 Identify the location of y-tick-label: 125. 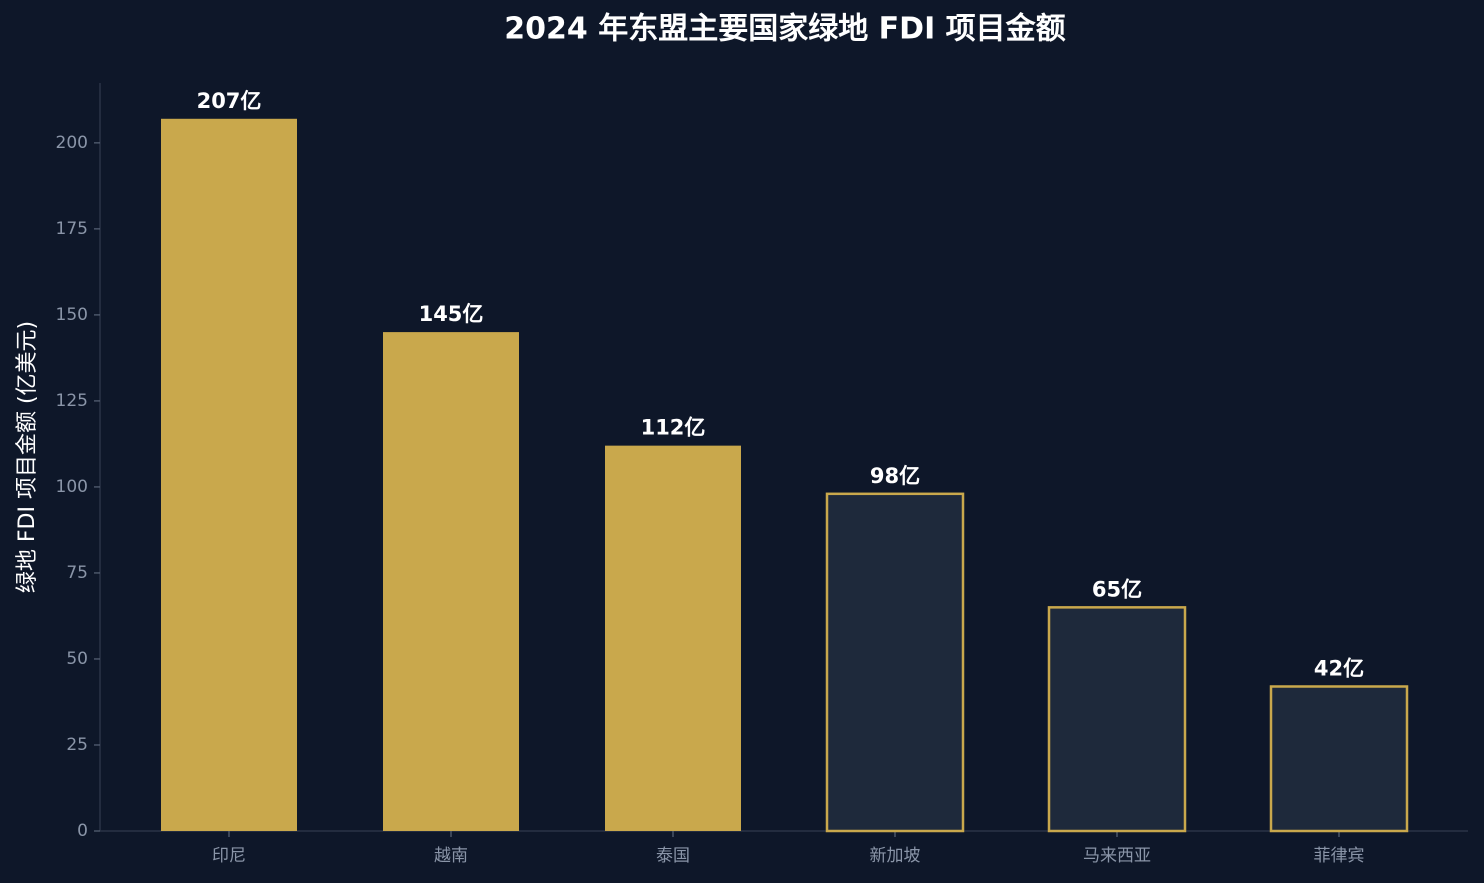
(72, 401).